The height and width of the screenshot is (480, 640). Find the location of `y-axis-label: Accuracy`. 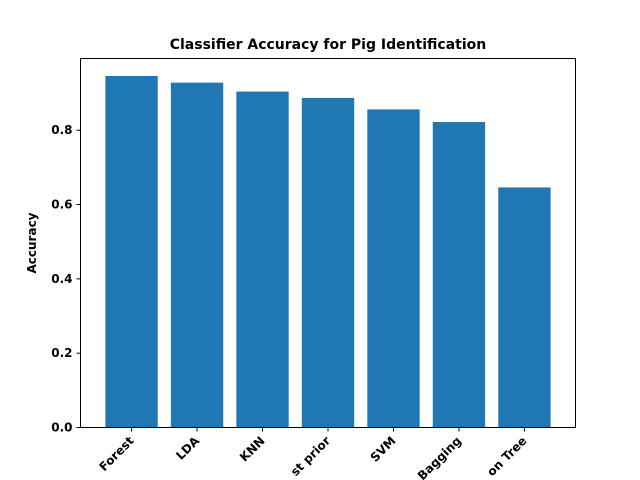

y-axis-label: Accuracy is located at coordinates (32, 242).